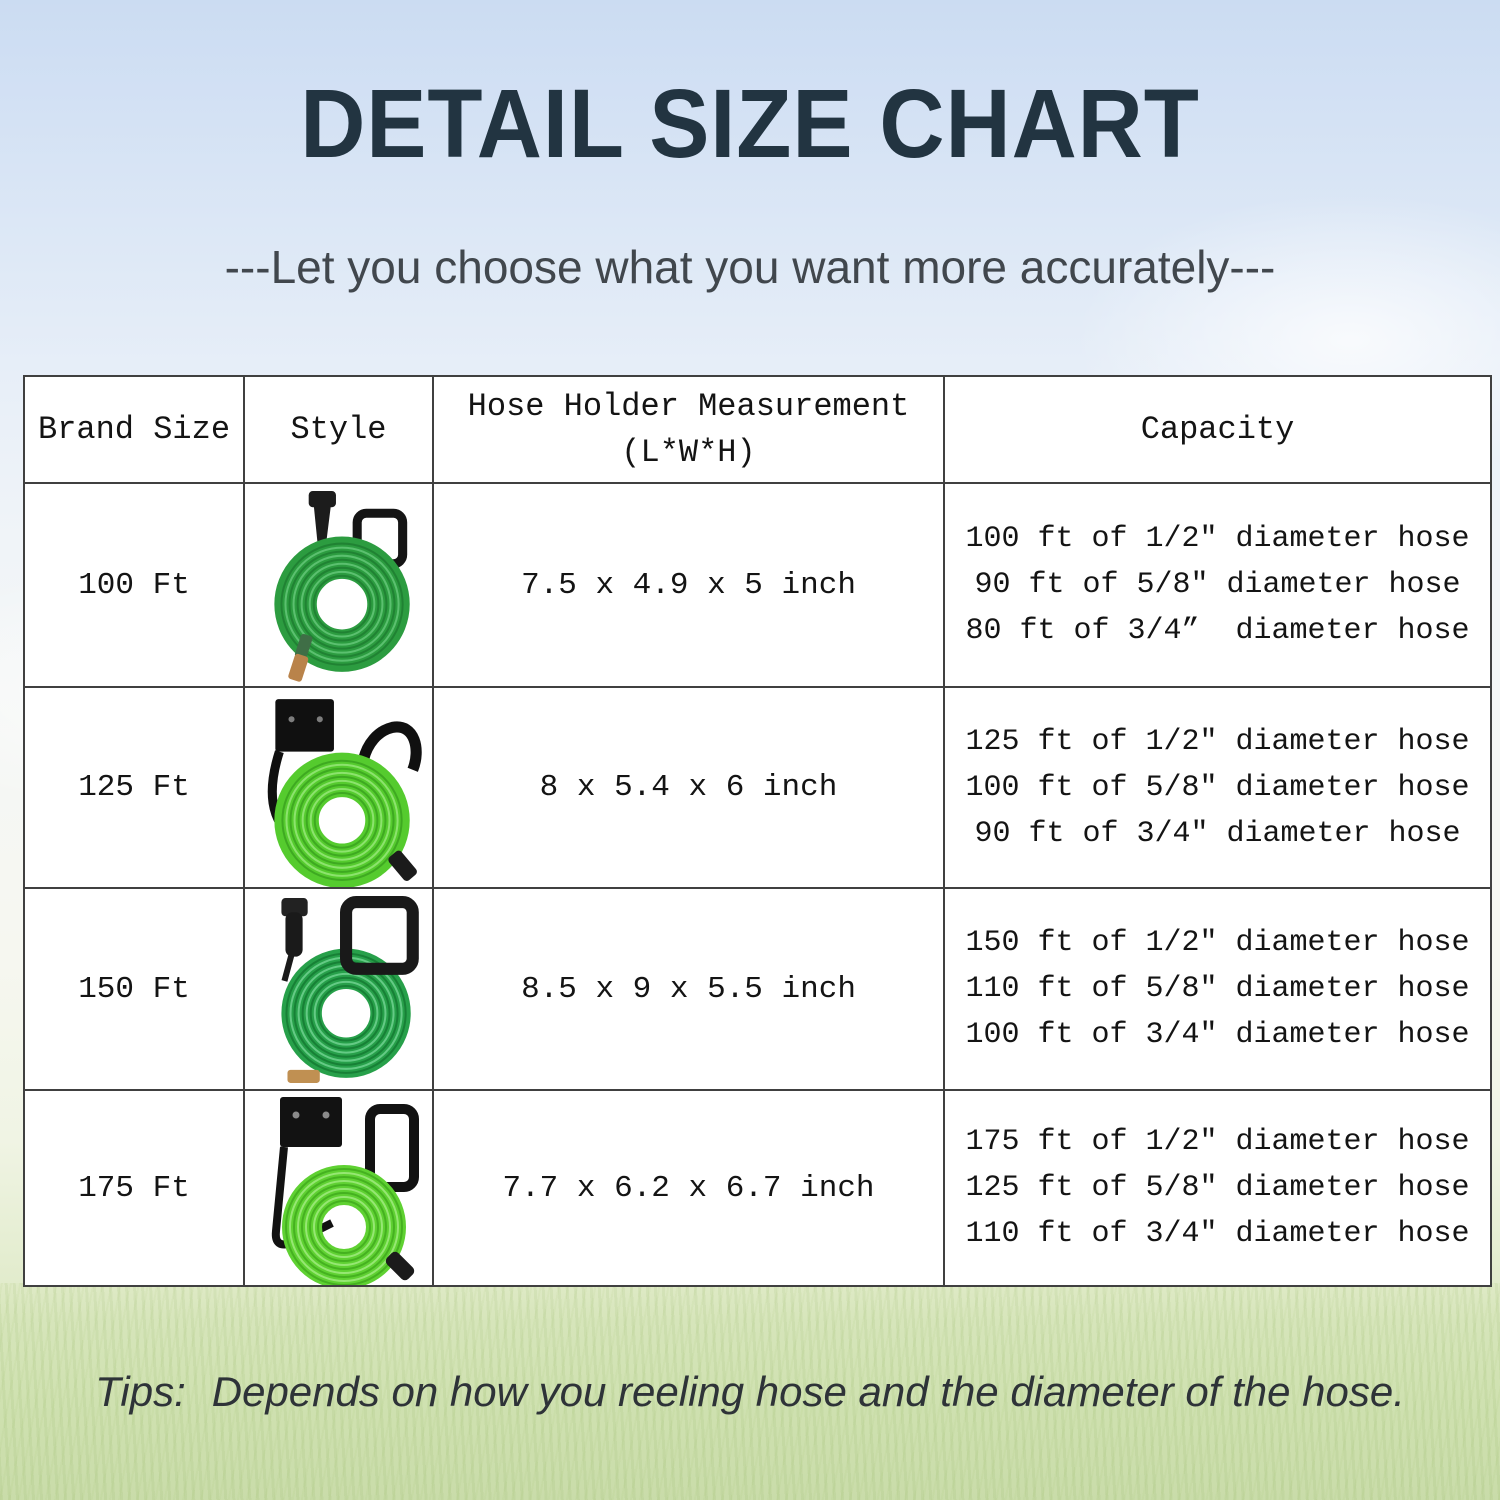 This screenshot has height=1500, width=1500. Describe the element at coordinates (140, 1391) in the screenshot. I see `tips-label: Tips:` at that location.